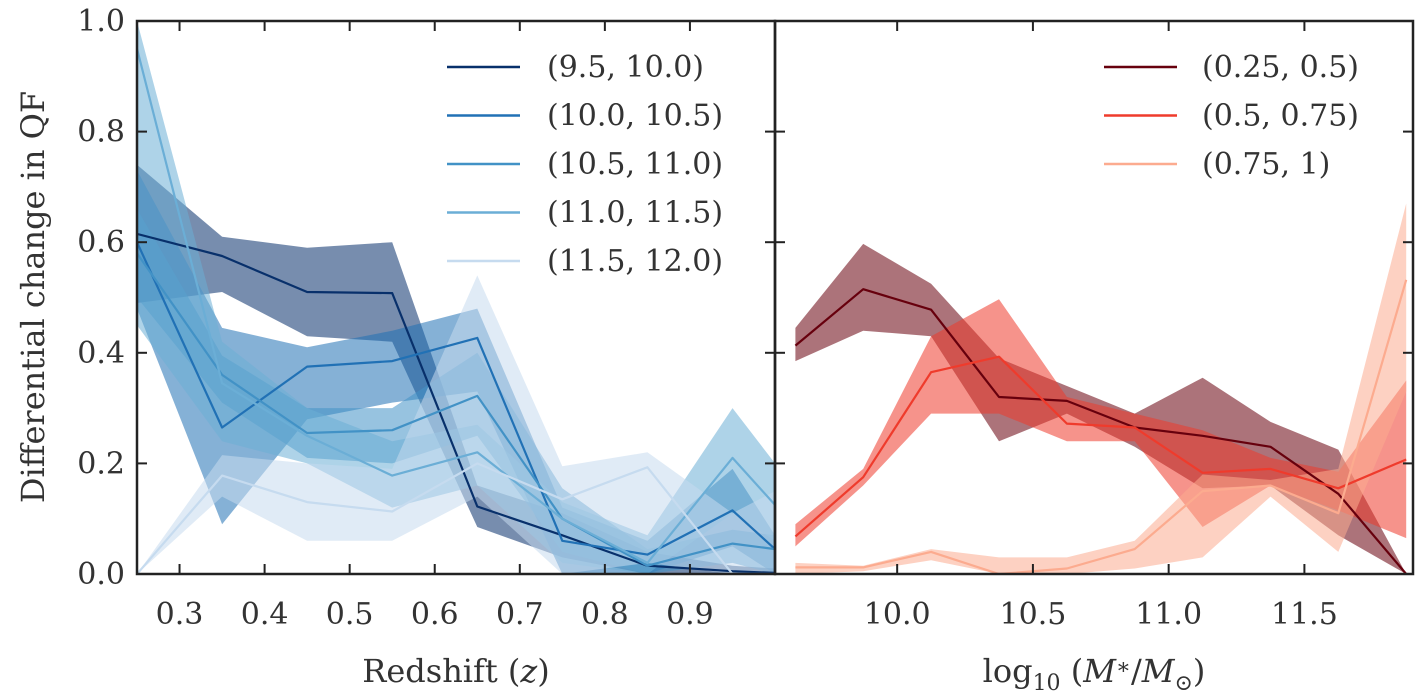 This screenshot has width=1418, height=700. What do you see at coordinates (1047, 683) in the screenshot?
I see `right-x-axis-label-log-sub: 10` at bounding box center [1047, 683].